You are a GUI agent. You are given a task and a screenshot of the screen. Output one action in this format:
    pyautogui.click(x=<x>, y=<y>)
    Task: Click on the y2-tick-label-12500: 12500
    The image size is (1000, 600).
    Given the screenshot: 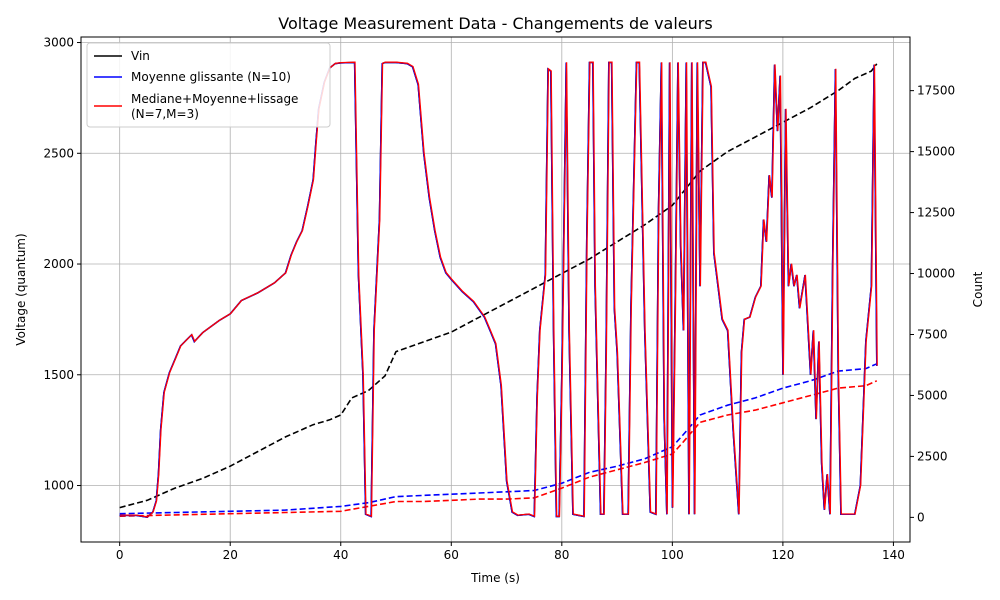 What is the action you would take?
    pyautogui.click(x=936, y=213)
    